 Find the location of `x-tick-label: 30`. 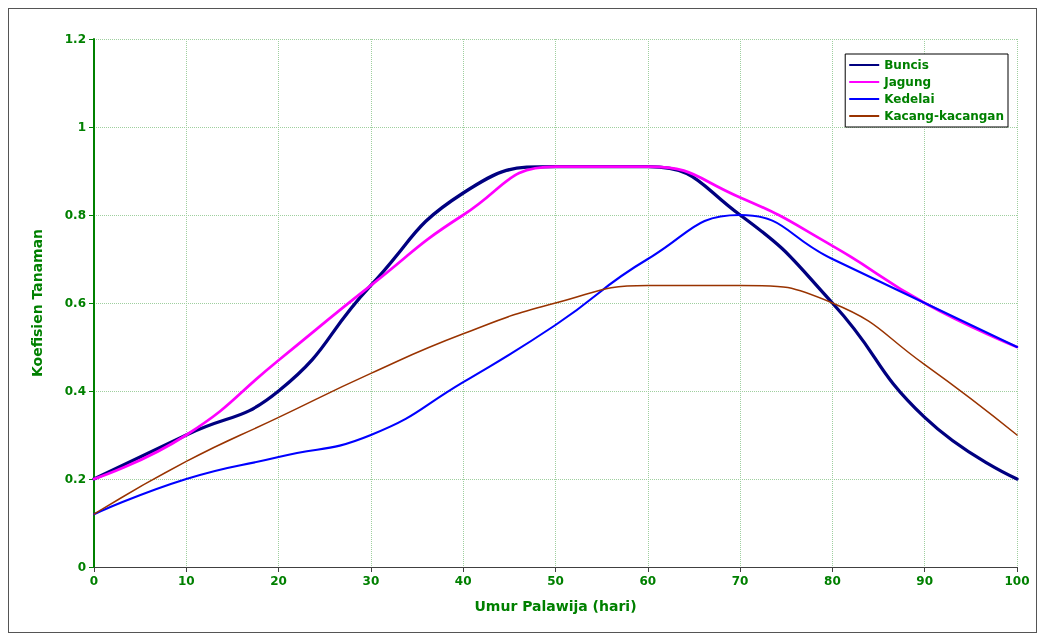

x-tick-label: 30 is located at coordinates (371, 581).